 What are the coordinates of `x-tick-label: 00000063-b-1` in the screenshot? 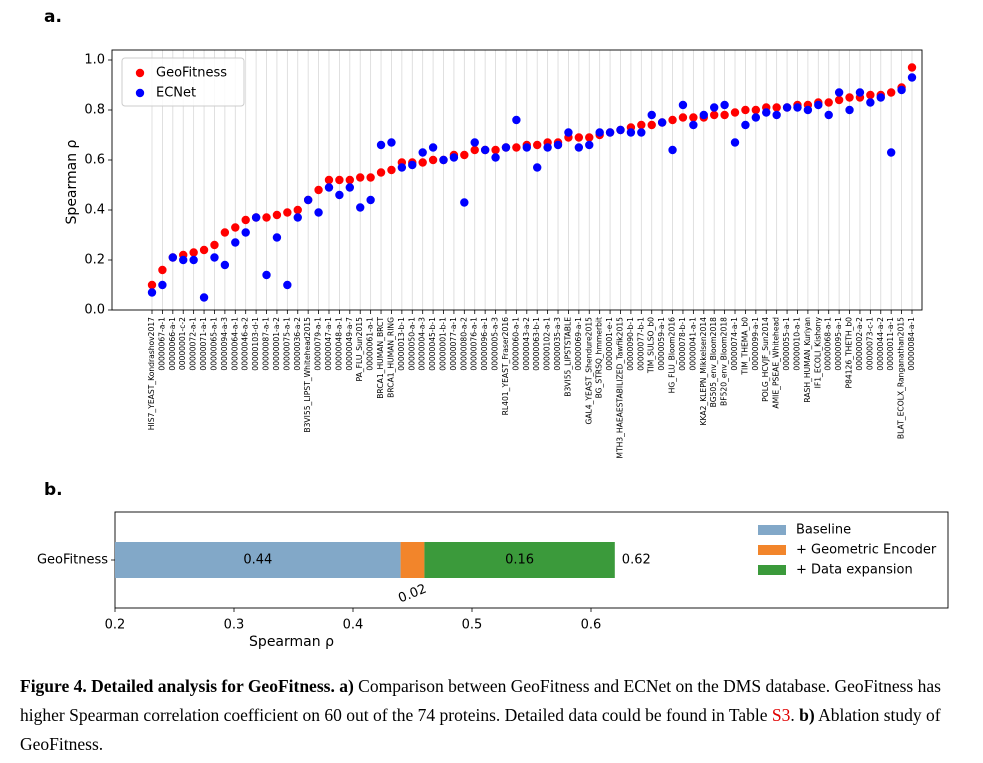 It's located at (536, 344).